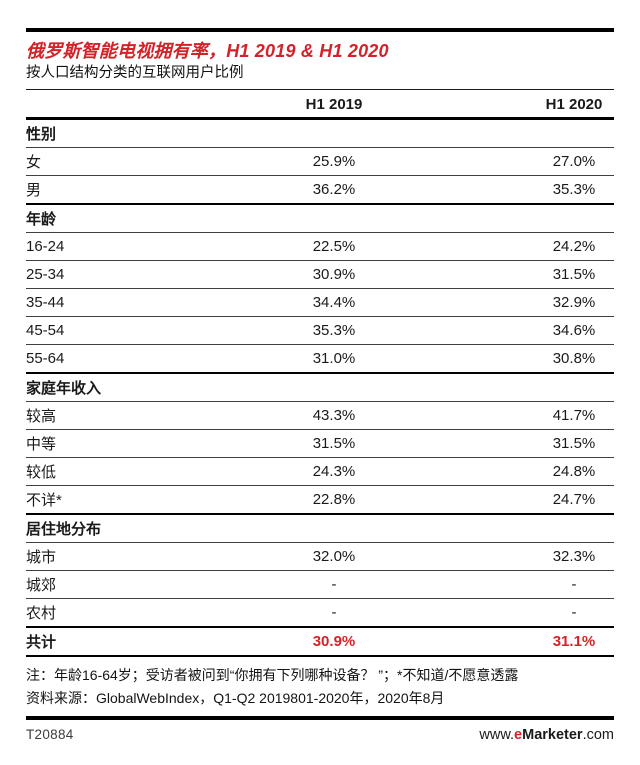 This screenshot has width=640, height=765. Describe the element at coordinates (320, 118) in the screenshot. I see `header-rule-thick` at that location.